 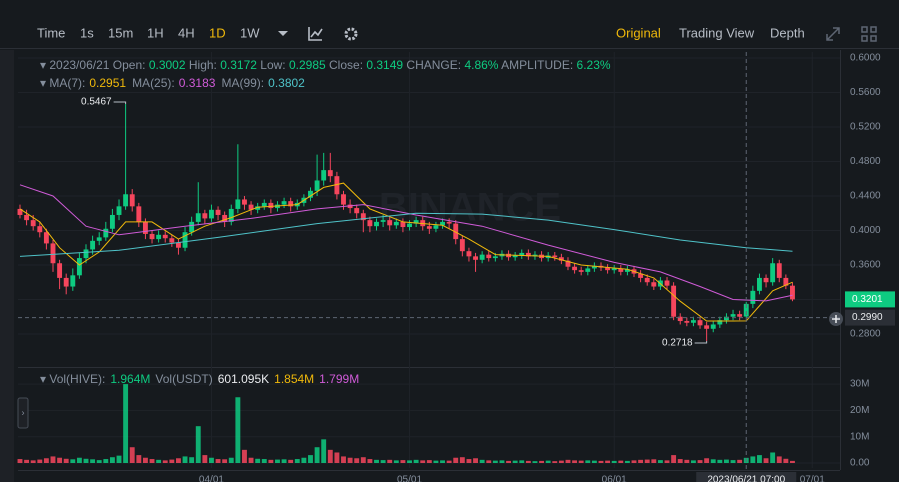 I want to click on collapse-button, so click(x=23, y=413).